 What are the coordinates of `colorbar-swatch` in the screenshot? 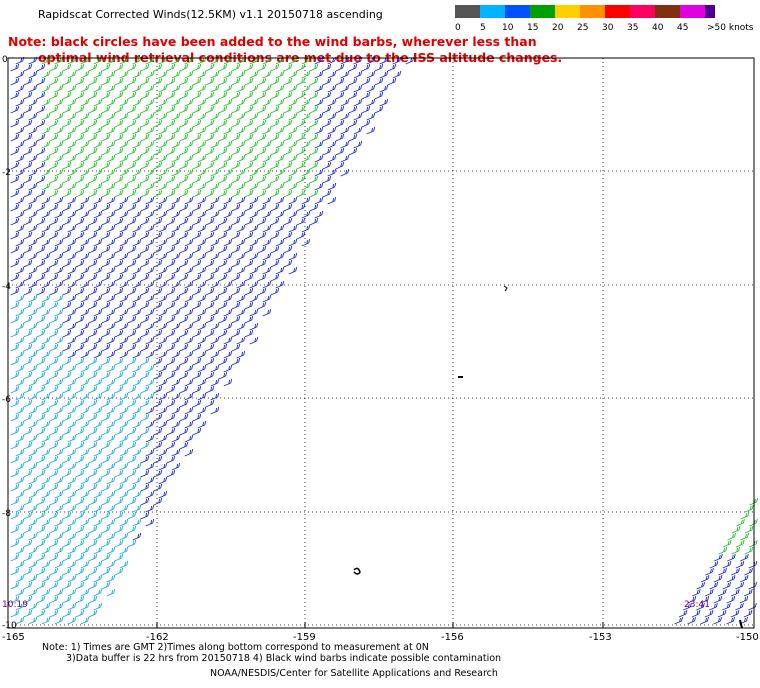 It's located at (710, 11).